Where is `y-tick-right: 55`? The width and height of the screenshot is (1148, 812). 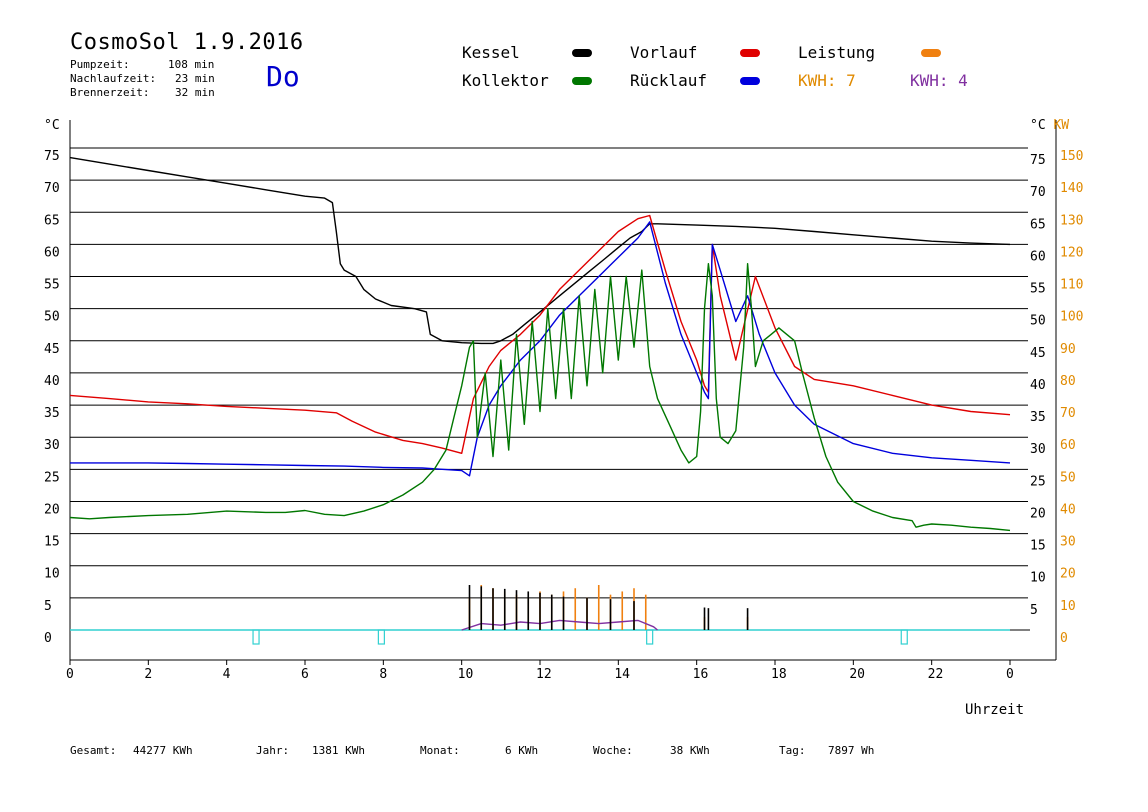 y-tick-right: 55 is located at coordinates (1038, 289).